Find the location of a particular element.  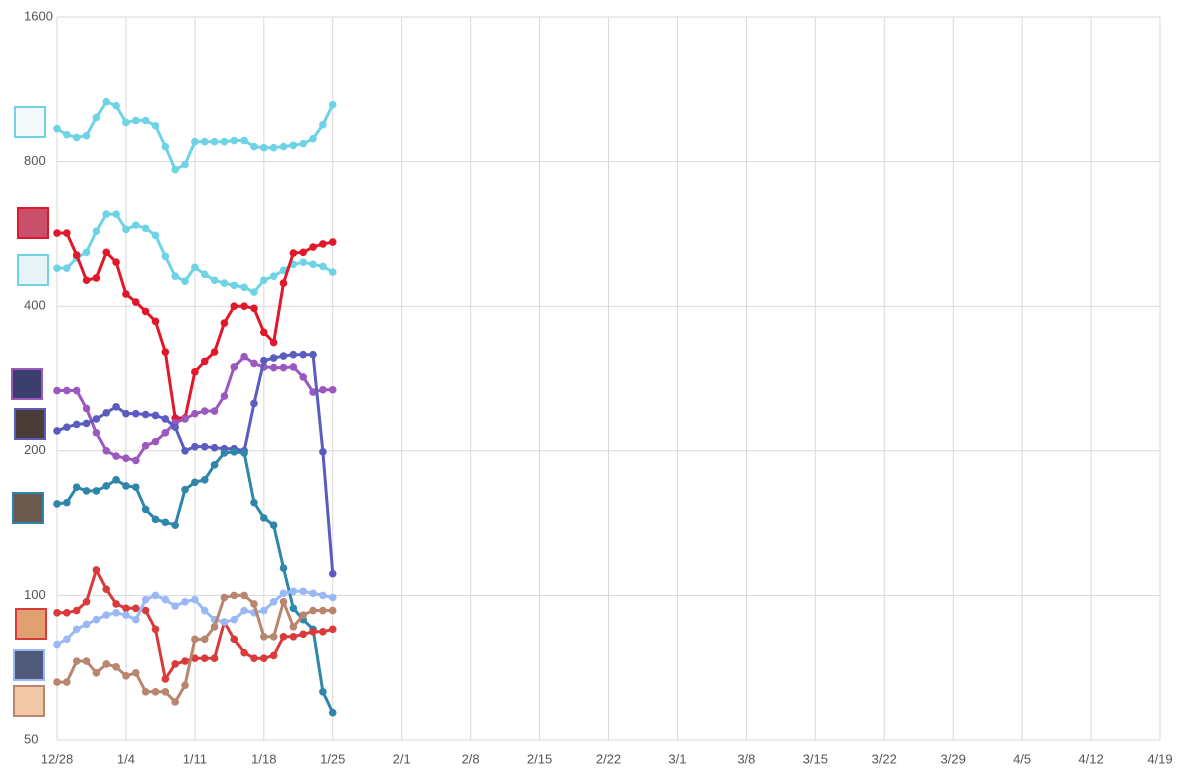

x-tick-label: 1/18 is located at coordinates (263, 758).